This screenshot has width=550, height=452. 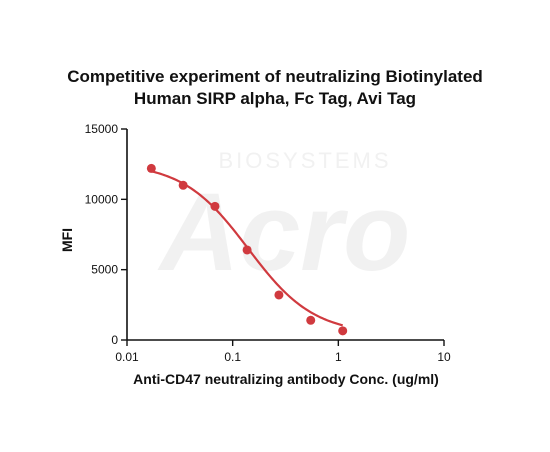 I want to click on y-axis-label: MFI, so click(x=67, y=240).